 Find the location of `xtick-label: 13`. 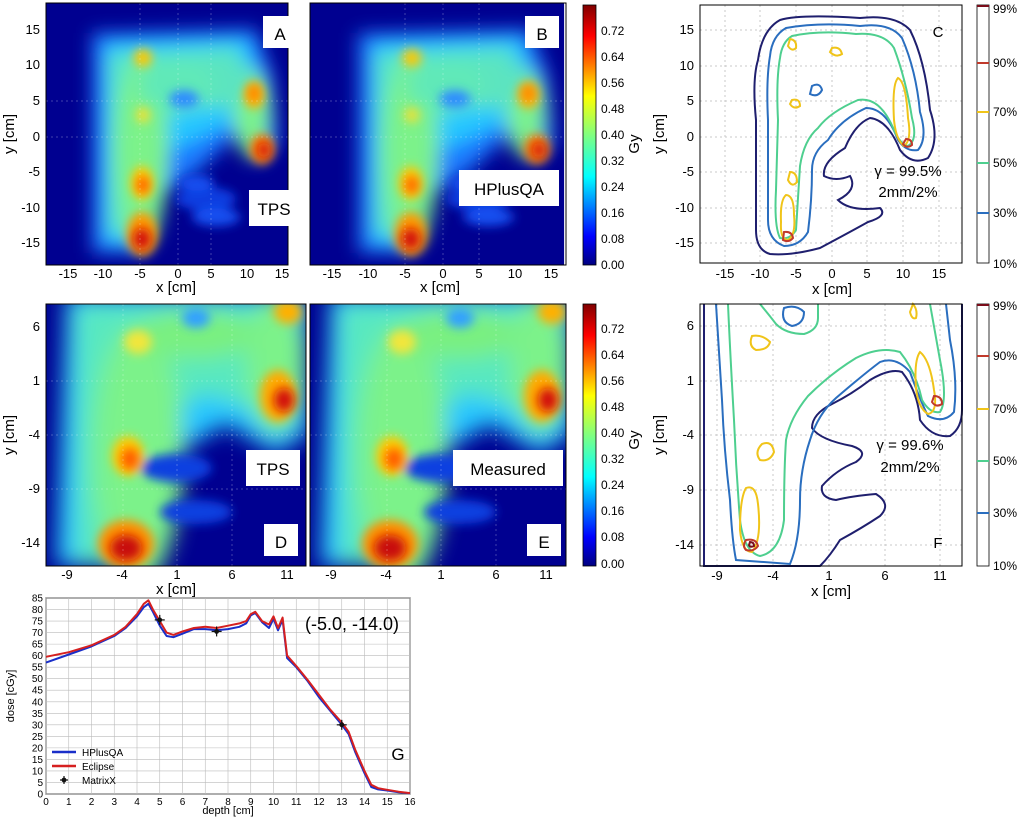

xtick-label: 13 is located at coordinates (342, 802).